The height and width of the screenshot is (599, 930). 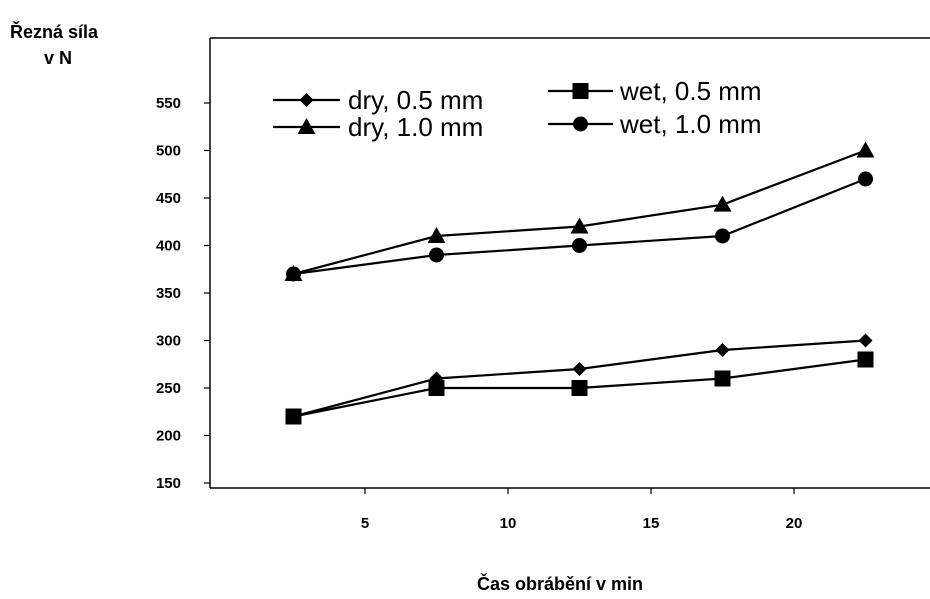 I want to click on legend-label: dry, 1.0 mm, so click(x=415, y=127).